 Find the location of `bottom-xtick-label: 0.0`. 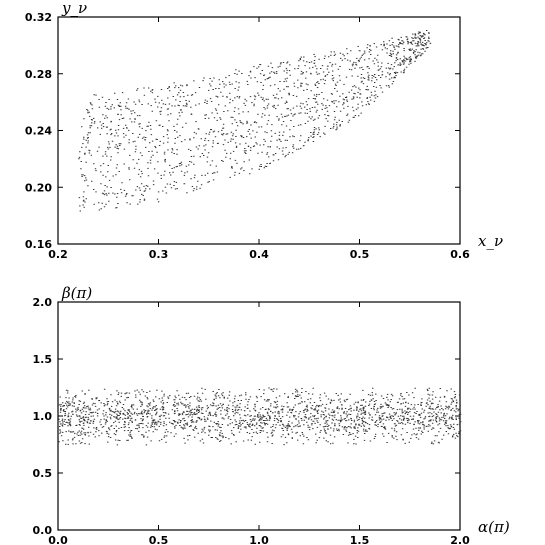

bottom-xtick-label: 0.0 is located at coordinates (58, 539).